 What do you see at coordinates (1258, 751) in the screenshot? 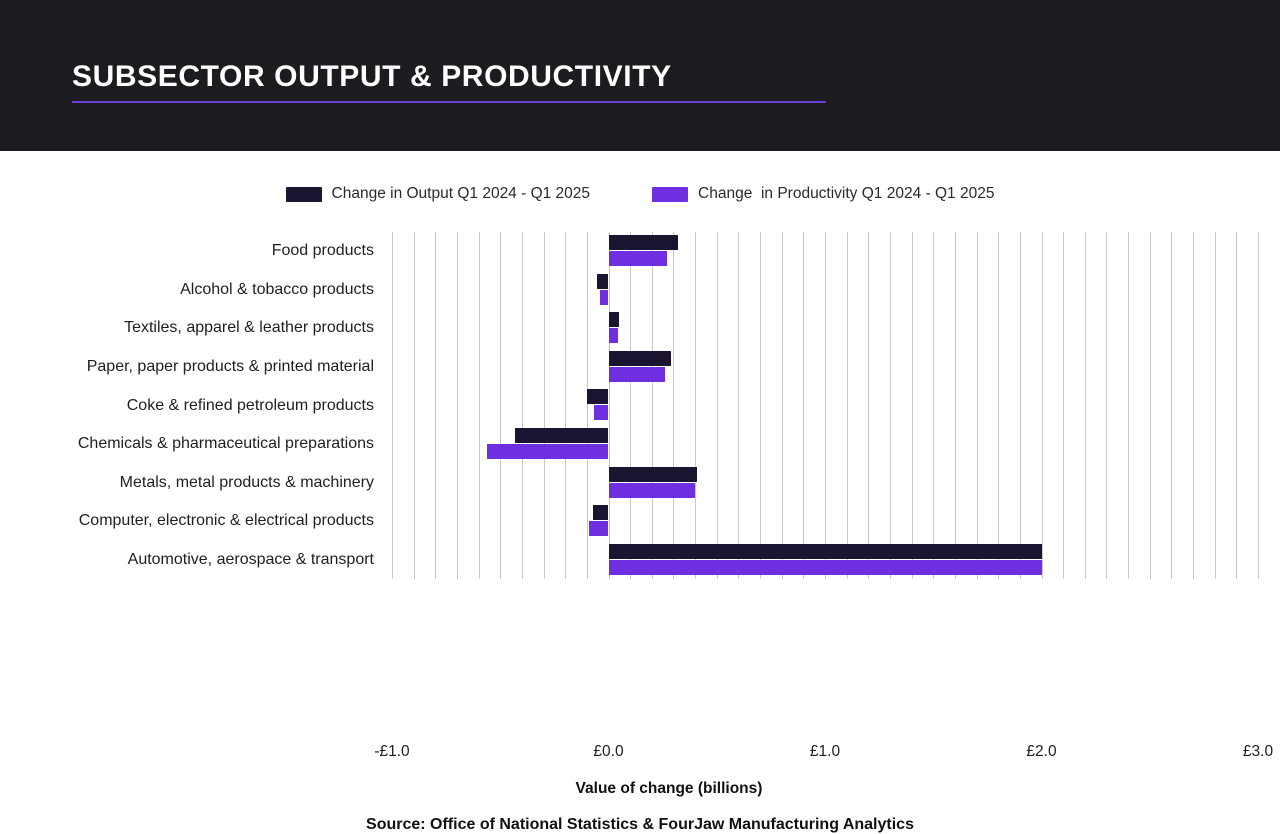
I see `x-tick-label: £3.0` at bounding box center [1258, 751].